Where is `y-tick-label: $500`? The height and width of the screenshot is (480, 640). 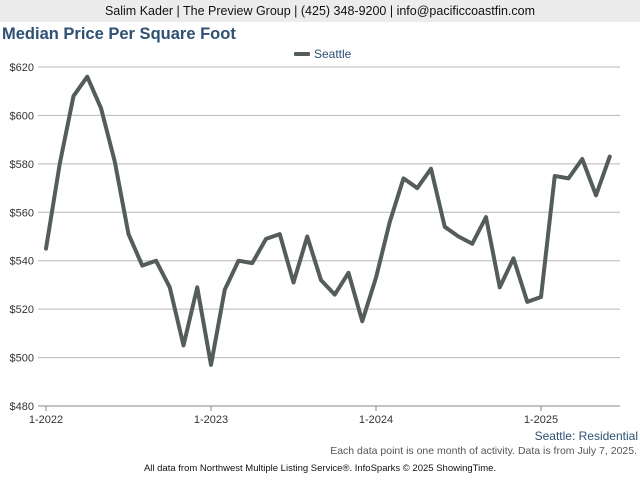
y-tick-label: $500 is located at coordinates (22, 359).